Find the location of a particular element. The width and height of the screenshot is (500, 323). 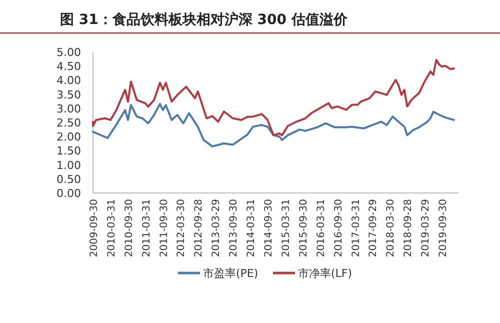

y-tick-label: 1.50 is located at coordinates (68, 151).